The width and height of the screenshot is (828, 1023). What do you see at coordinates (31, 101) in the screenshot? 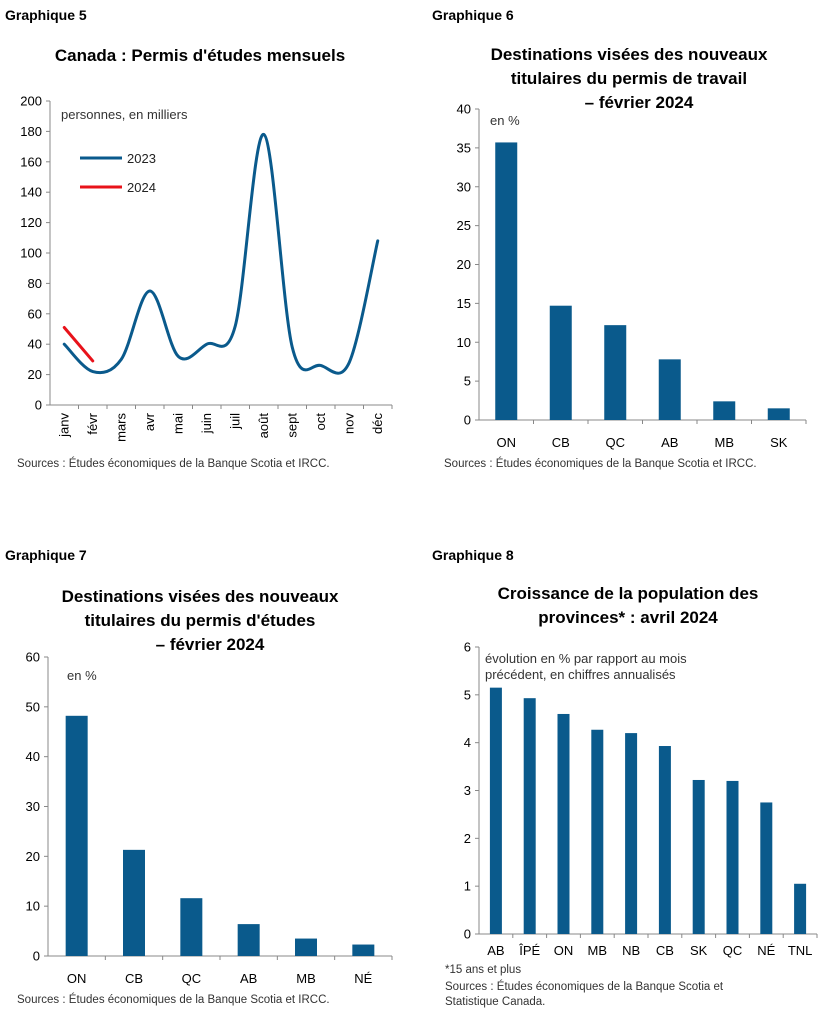
I see `y-tick-label: 200` at bounding box center [31, 101].